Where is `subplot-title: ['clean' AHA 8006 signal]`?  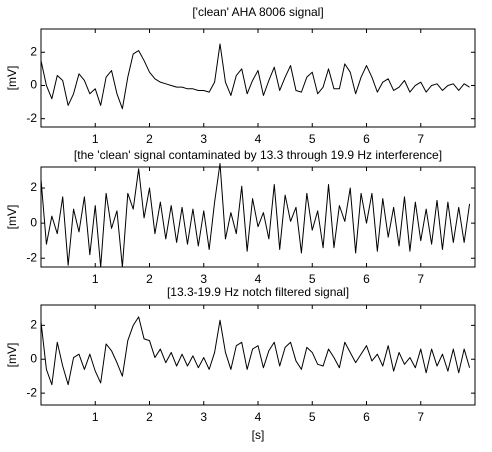
subplot-title: ['clean' AHA 8006 signal] is located at coordinates (257, 12).